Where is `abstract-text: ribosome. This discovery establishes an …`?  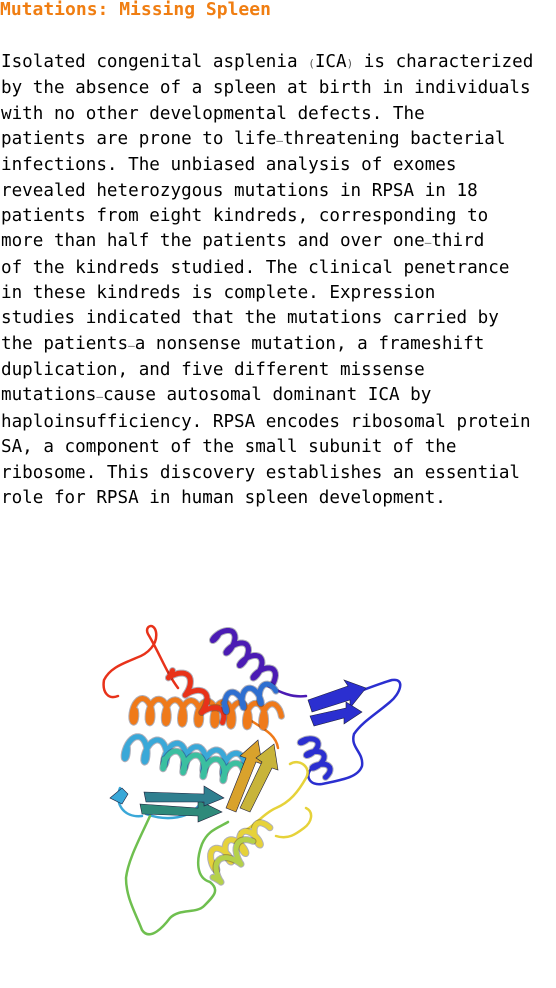
abstract-text: ribosome. This discovery establishes an … is located at coordinates (261, 472).